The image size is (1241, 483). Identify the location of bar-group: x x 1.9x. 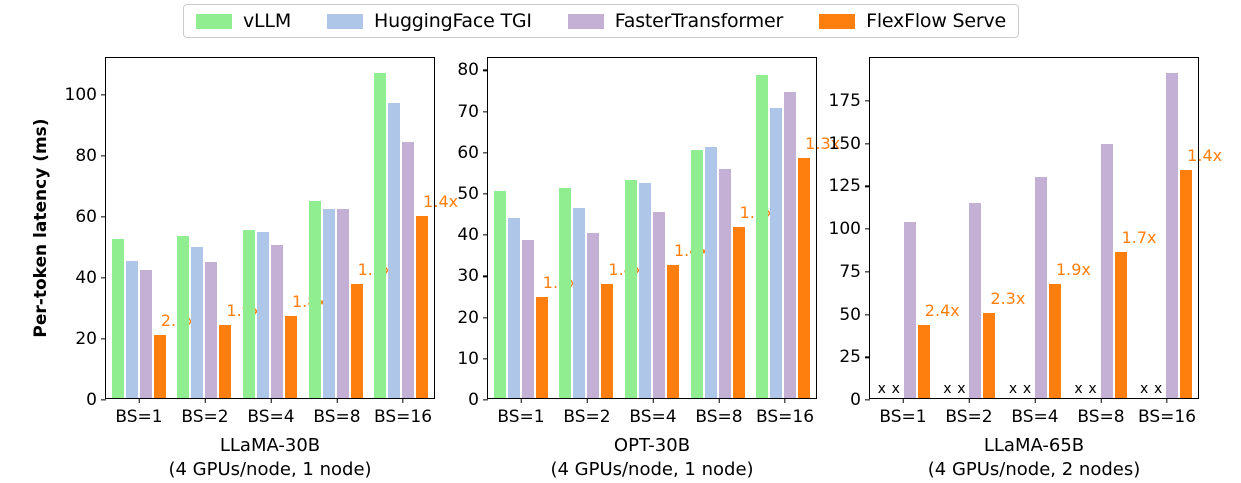
(1046, 228).